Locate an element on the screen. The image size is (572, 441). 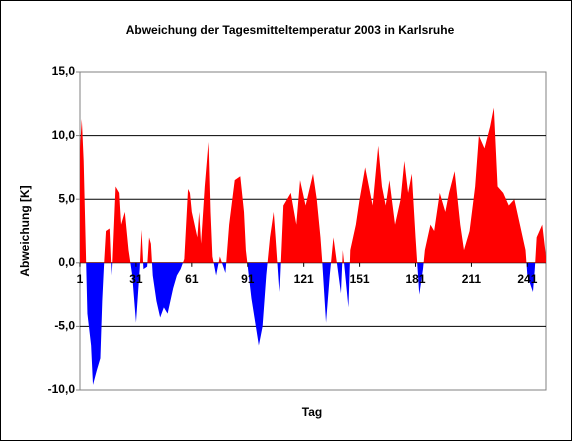
x-tick-label: 241 is located at coordinates (527, 279).